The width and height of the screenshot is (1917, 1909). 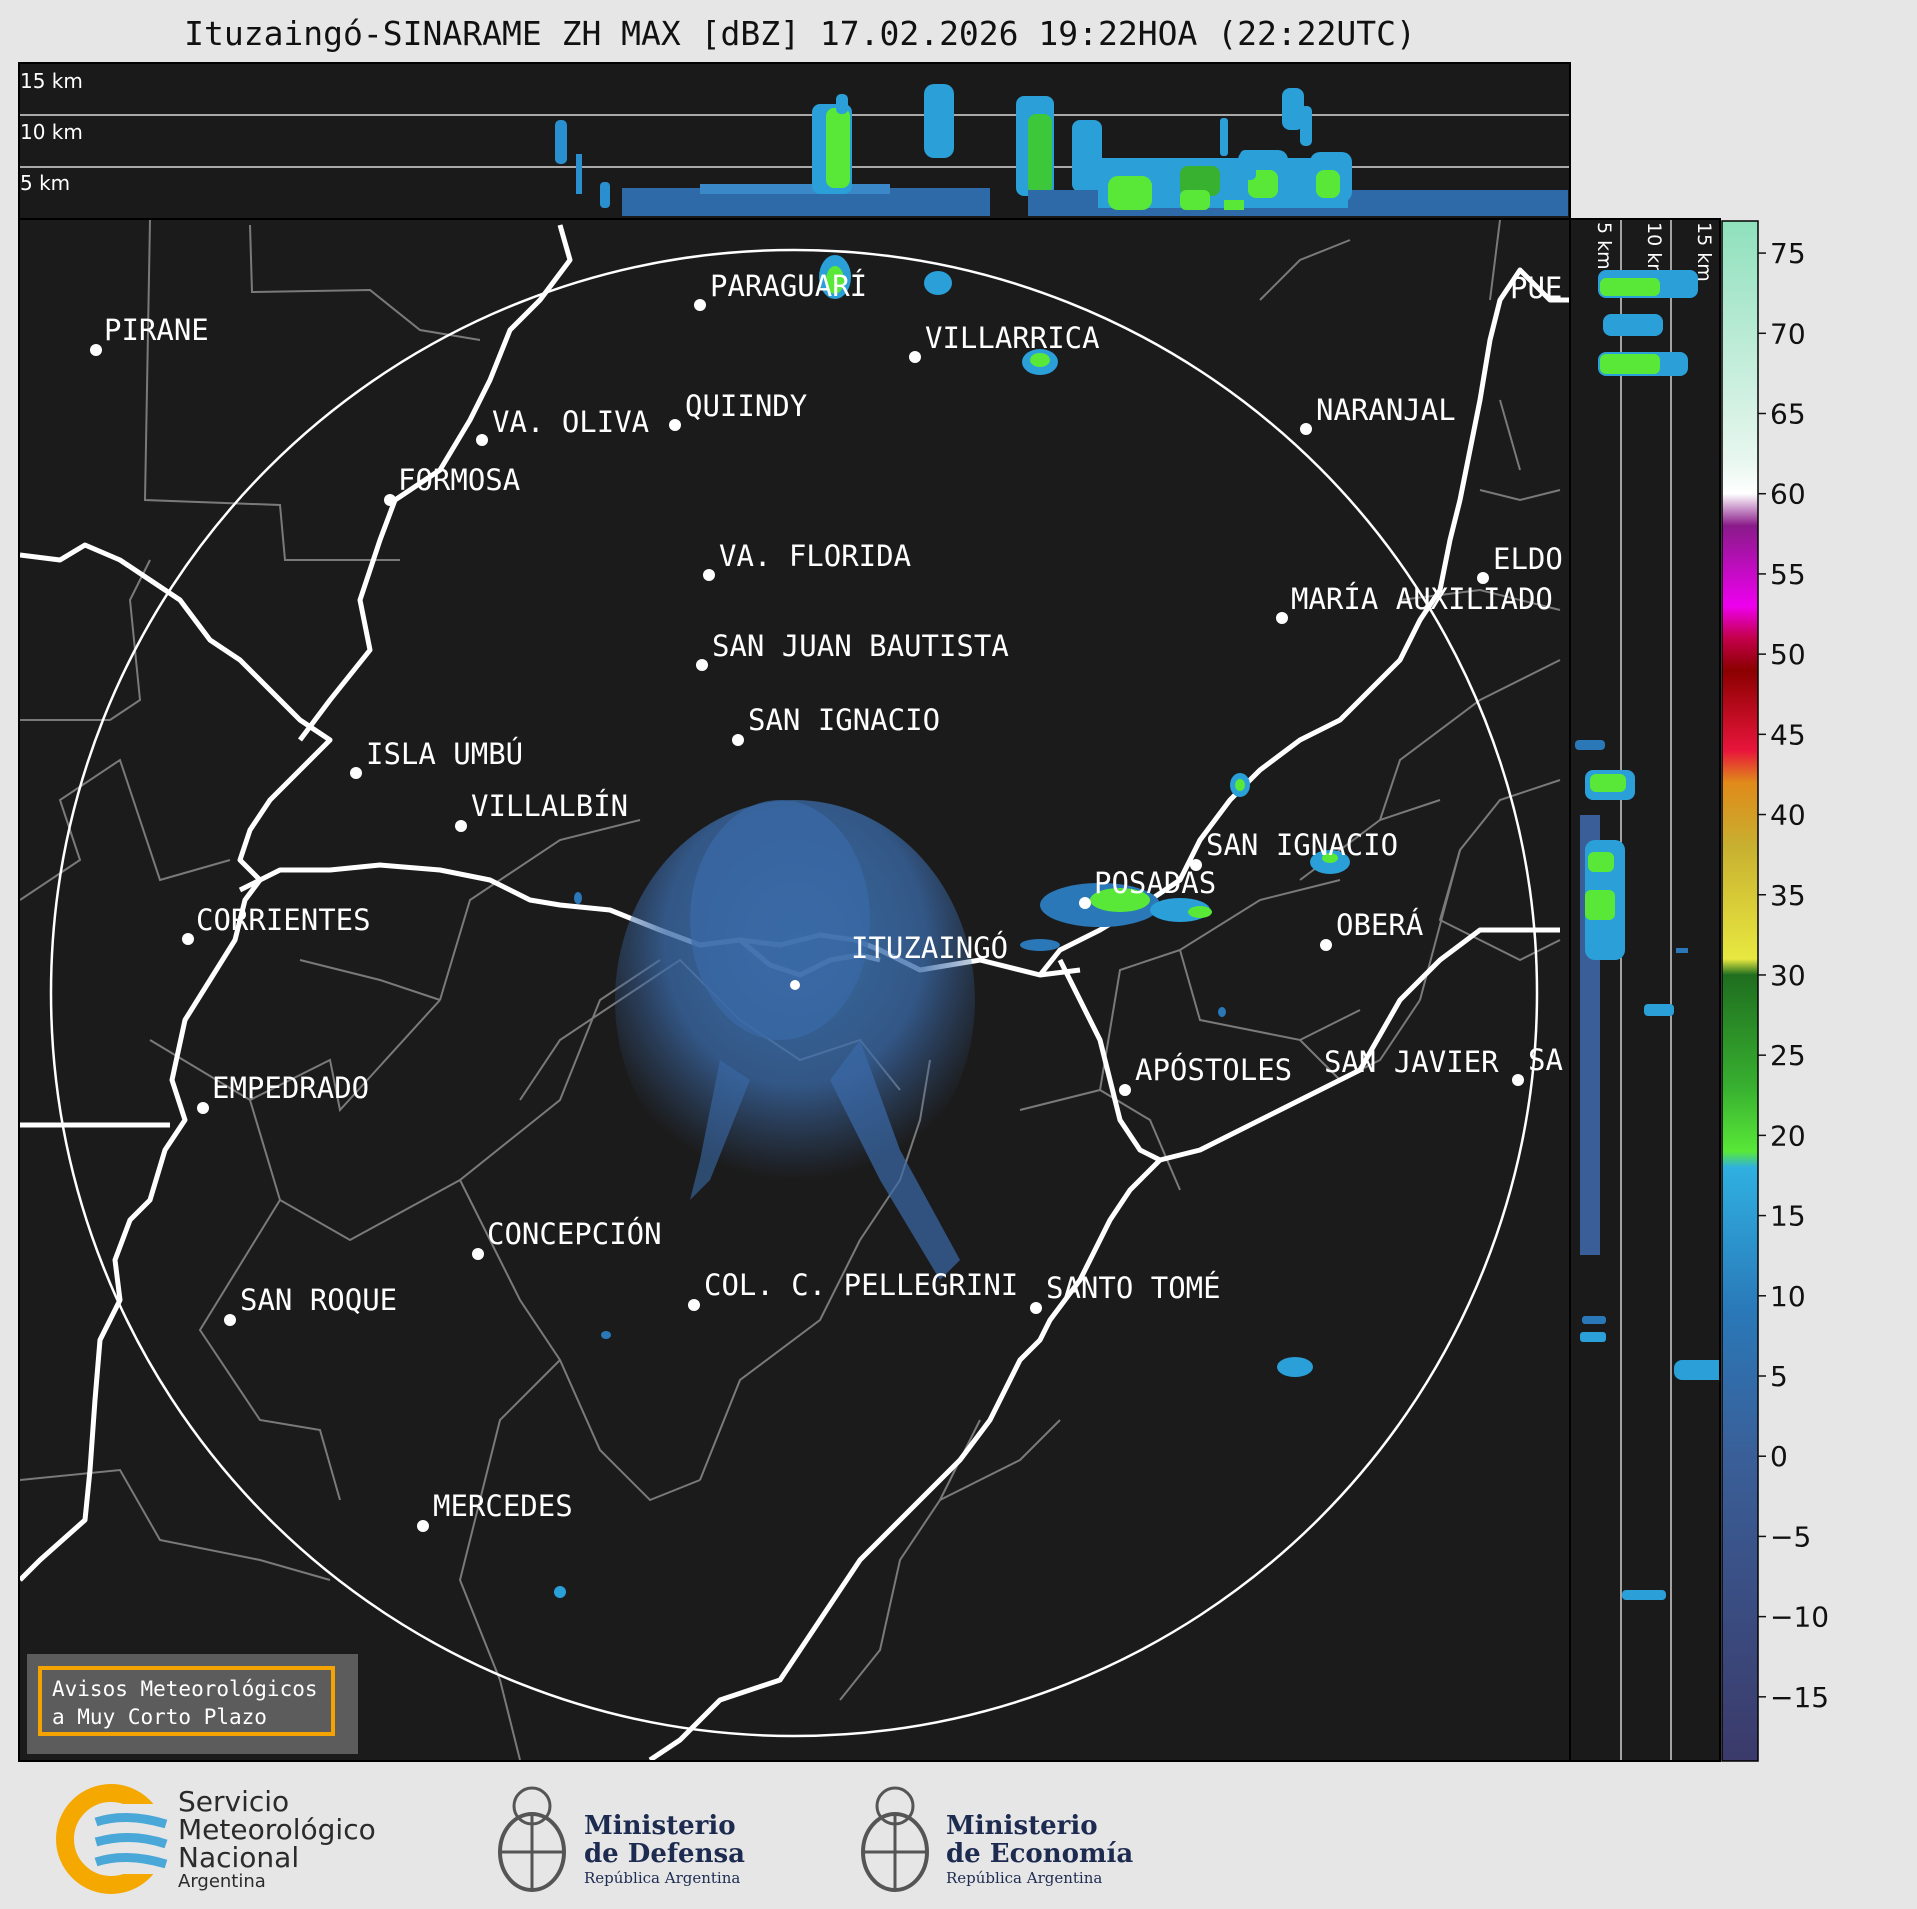 I want to click on top-echo-profile, so click(x=1061, y=150).